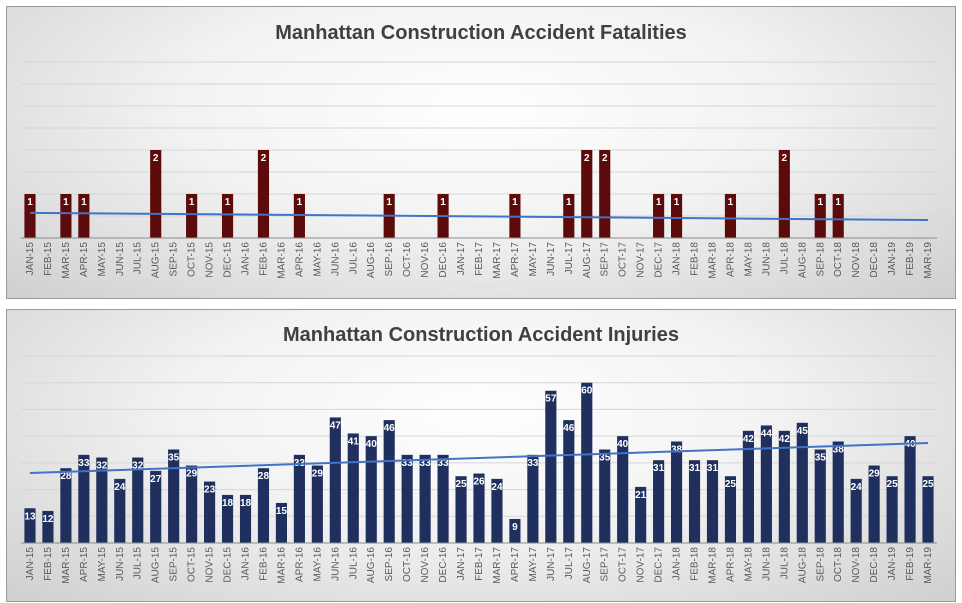  Describe the element at coordinates (156, 565) in the screenshot. I see `injuries-tick-label: AUG-15` at that location.